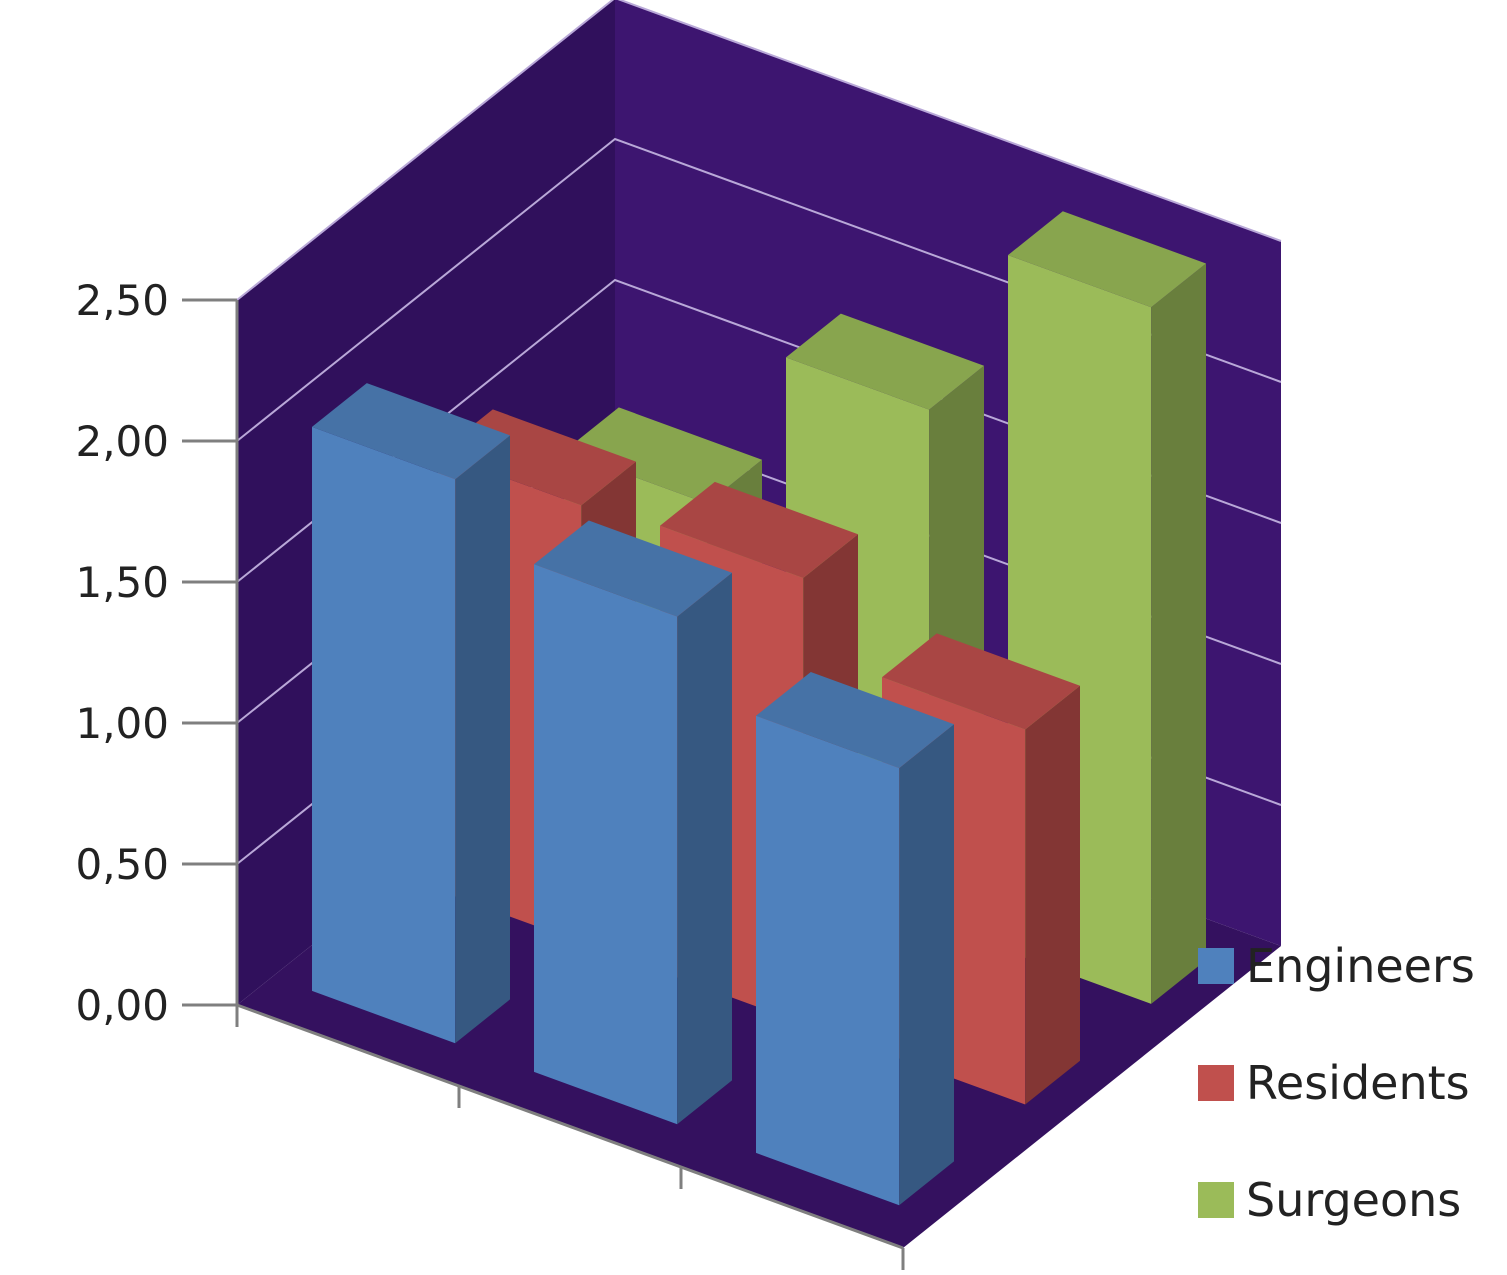 This screenshot has height=1275, width=1507. I want to click on legend-label: Residents, so click(1358, 1083).